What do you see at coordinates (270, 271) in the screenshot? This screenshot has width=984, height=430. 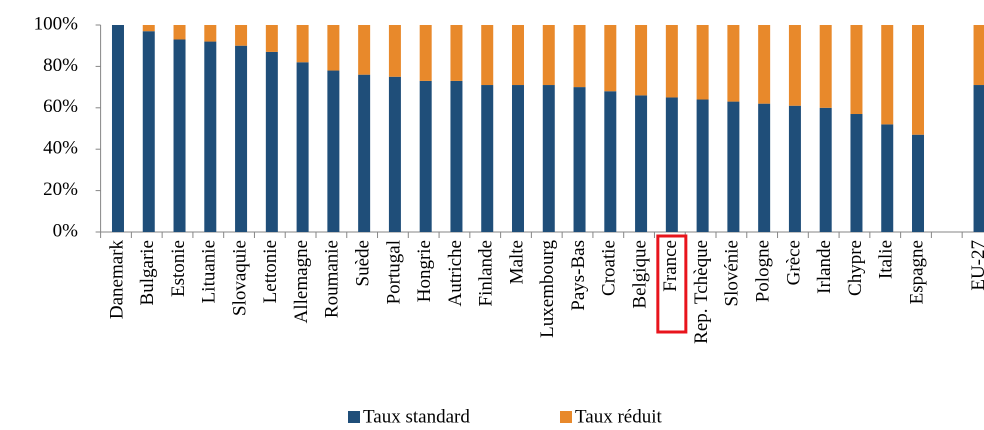 I see `x-tick-label: Lettonie` at bounding box center [270, 271].